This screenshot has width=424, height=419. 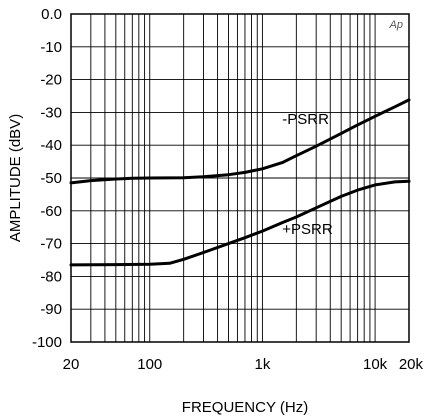 I want to click on y-tick-label: -50, so click(x=51, y=178).